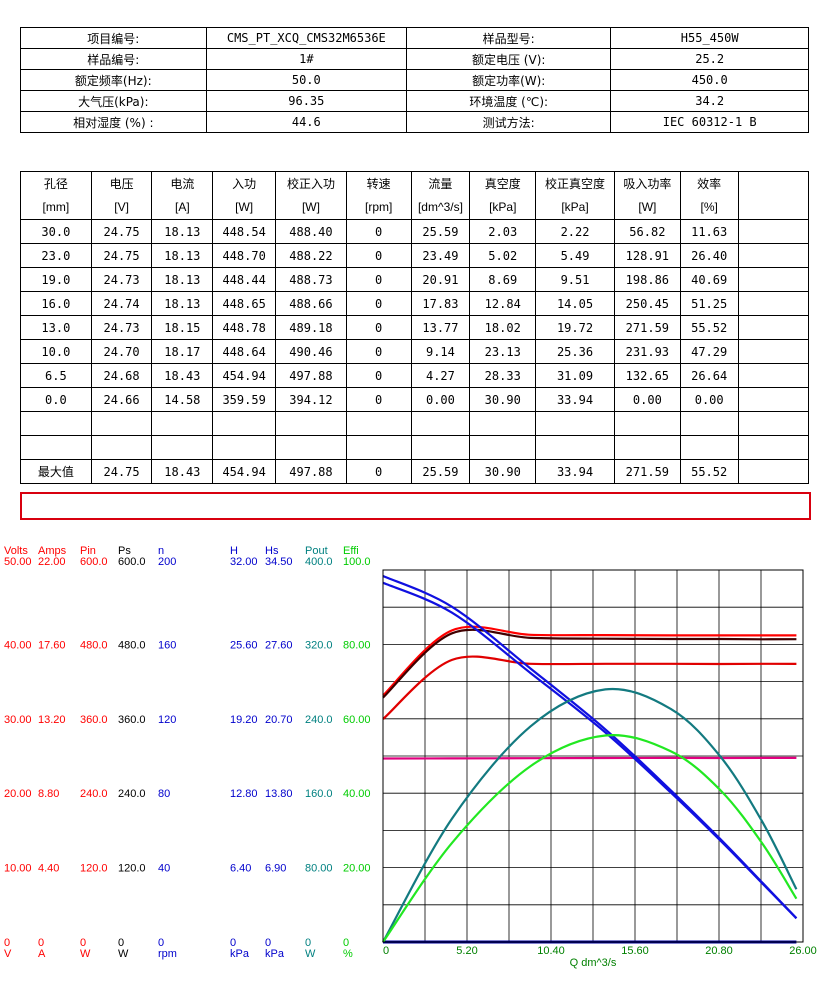 The image size is (840, 999). Describe the element at coordinates (709, 80) in the screenshot. I see `info-value: 450.0` at that location.